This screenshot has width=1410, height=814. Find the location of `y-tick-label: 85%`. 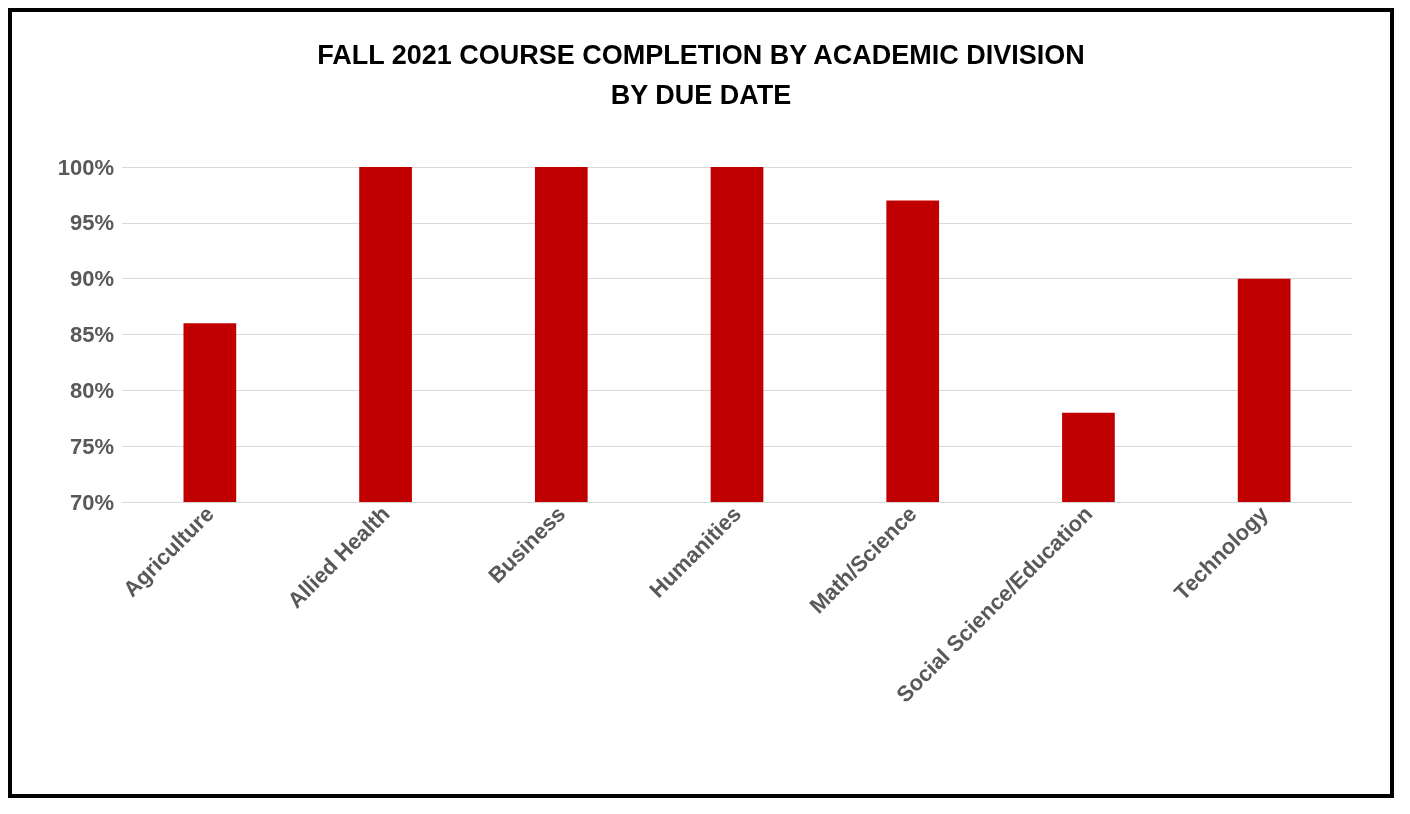

y-tick-label: 85% is located at coordinates (91, 334).